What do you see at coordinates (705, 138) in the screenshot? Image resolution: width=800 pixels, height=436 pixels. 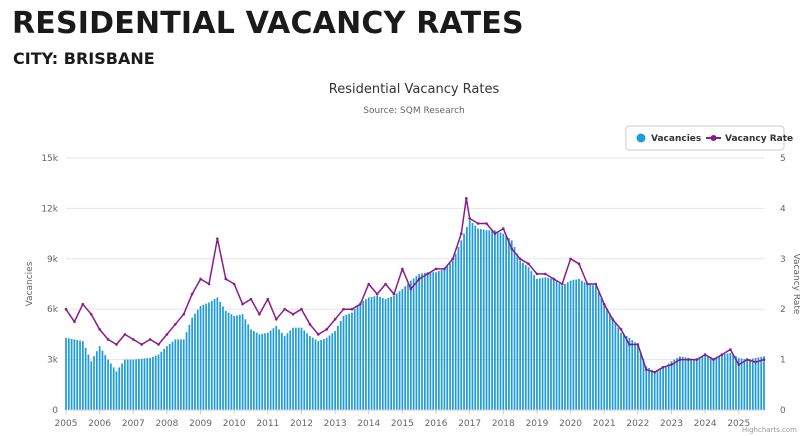 I see `legend-frame` at bounding box center [705, 138].